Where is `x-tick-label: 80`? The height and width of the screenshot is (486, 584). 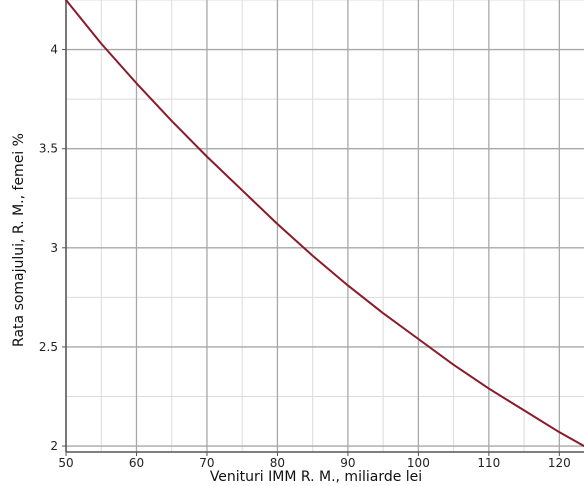
x-tick-label: 80 is located at coordinates (277, 463).